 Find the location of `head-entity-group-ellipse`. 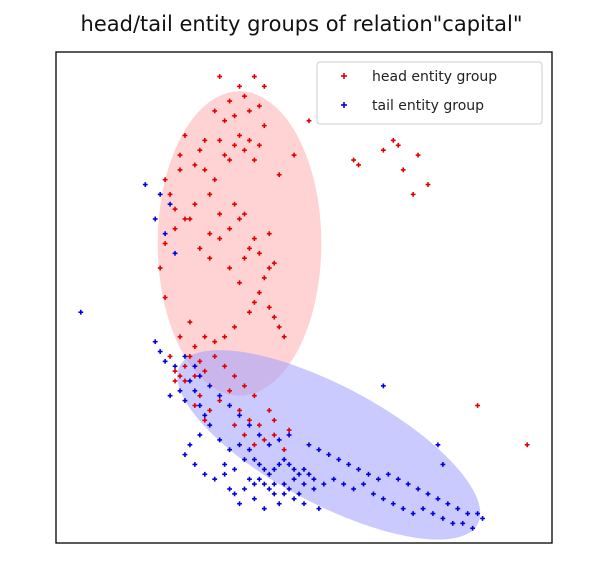

head-entity-group-ellipse is located at coordinates (239, 243).